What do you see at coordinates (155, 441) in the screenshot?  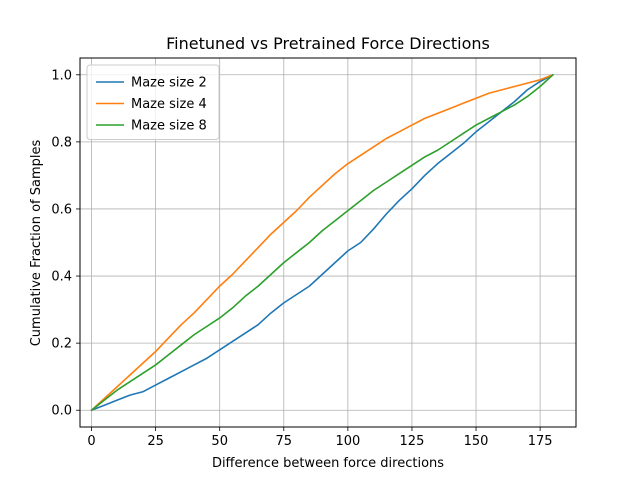 I see `x-tick-label: 25` at bounding box center [155, 441].